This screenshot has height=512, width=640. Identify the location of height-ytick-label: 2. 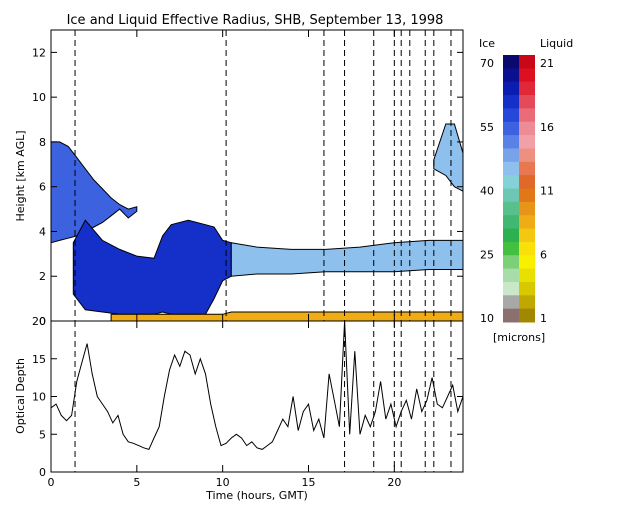
(42, 276).